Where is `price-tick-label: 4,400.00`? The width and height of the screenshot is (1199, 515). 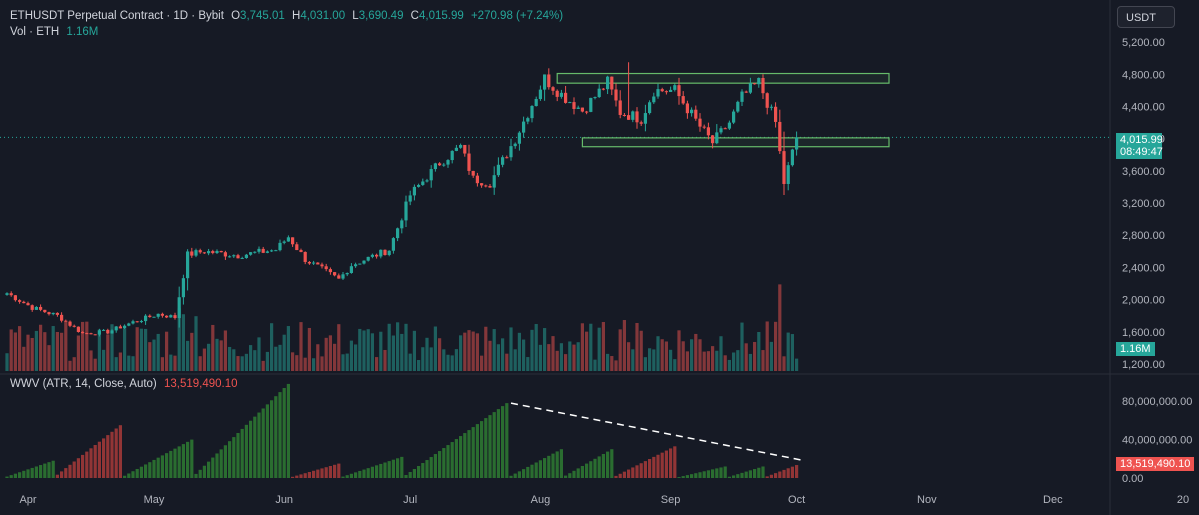
price-tick-label: 4,400.00 is located at coordinates (1143, 108).